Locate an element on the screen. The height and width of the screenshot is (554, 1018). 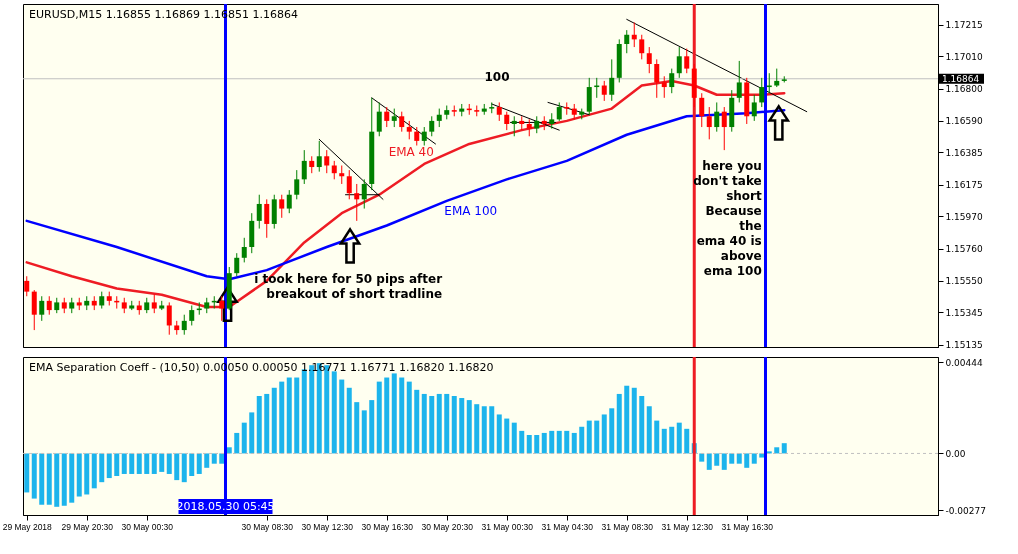
series-label: EMA 100 is located at coordinates (471, 210).